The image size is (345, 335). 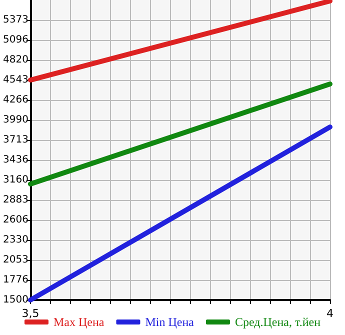 I want to click on x-tick-label: 3,5, so click(x=31, y=313).